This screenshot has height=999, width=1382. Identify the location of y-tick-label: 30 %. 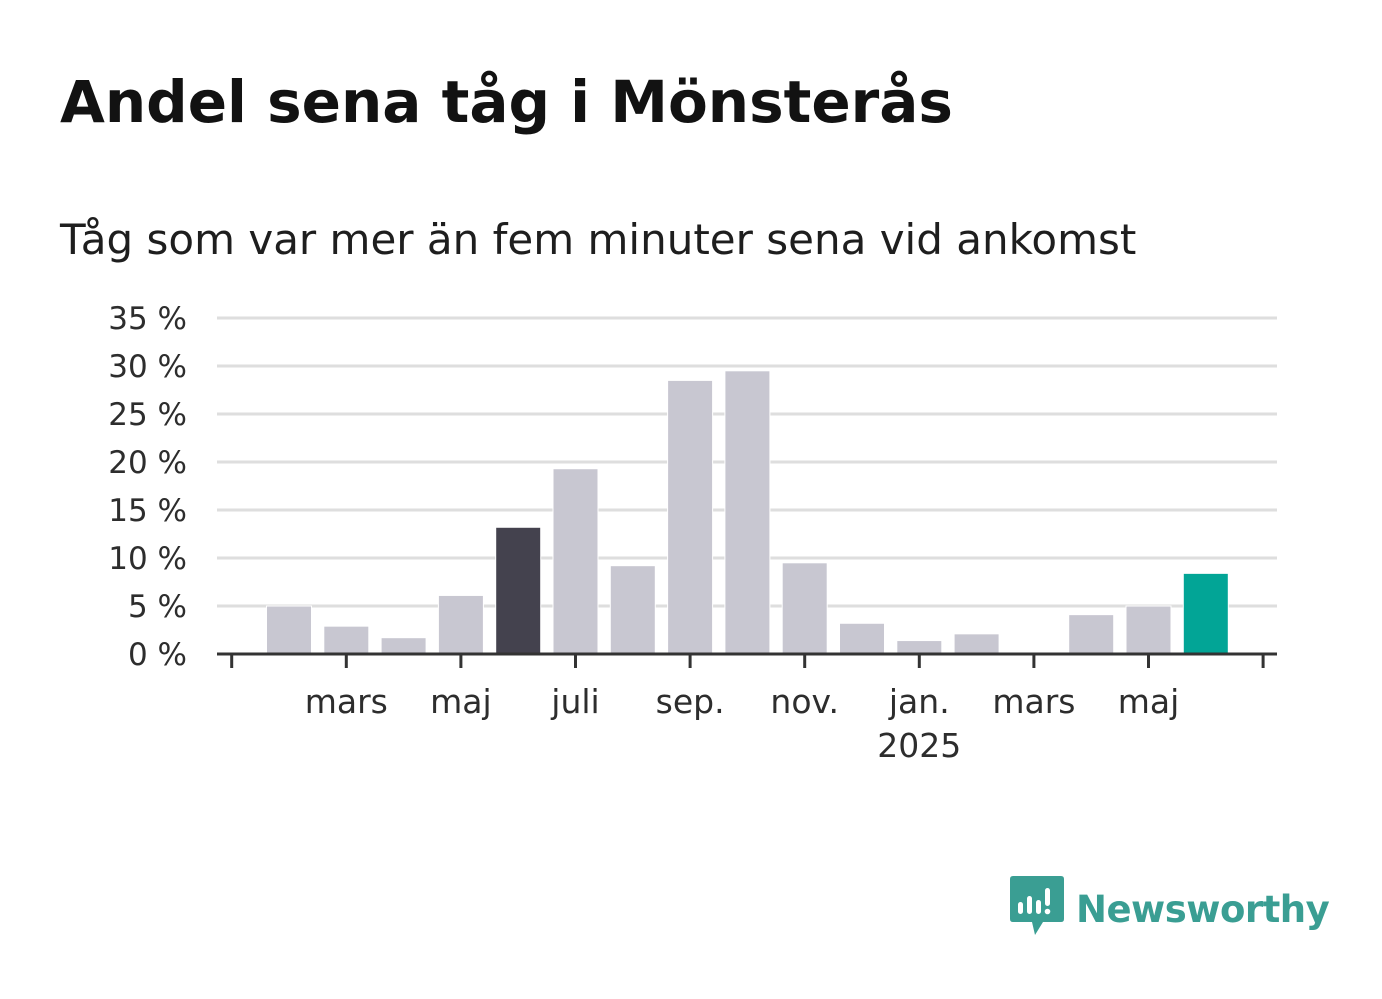
(147, 367).